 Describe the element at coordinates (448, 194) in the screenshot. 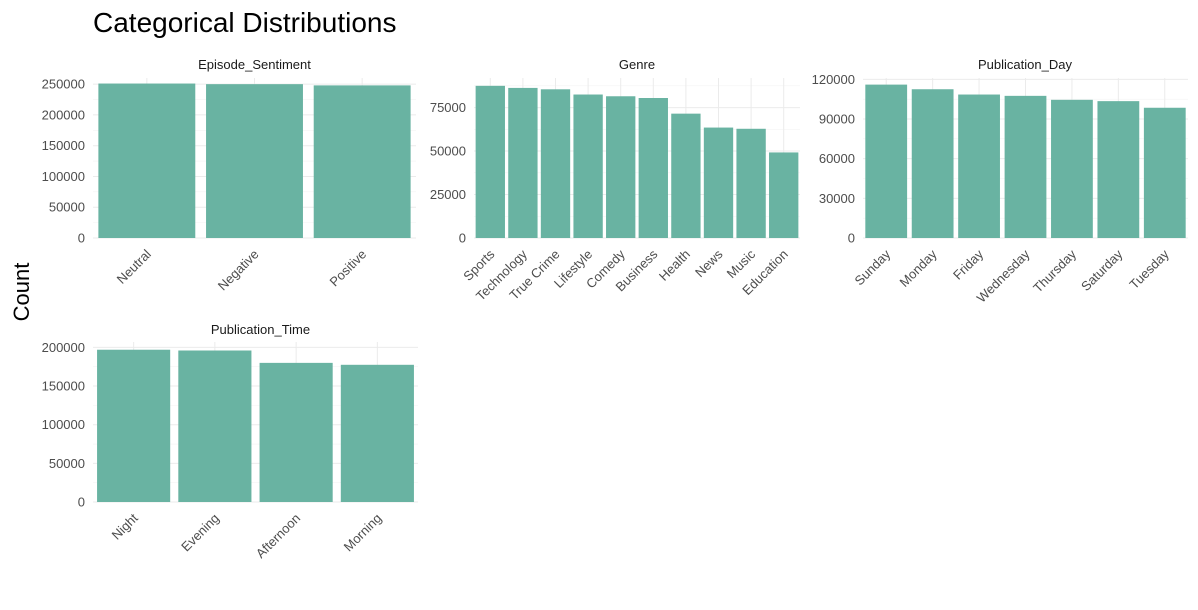

I see `y-tick-label: 25000` at that location.